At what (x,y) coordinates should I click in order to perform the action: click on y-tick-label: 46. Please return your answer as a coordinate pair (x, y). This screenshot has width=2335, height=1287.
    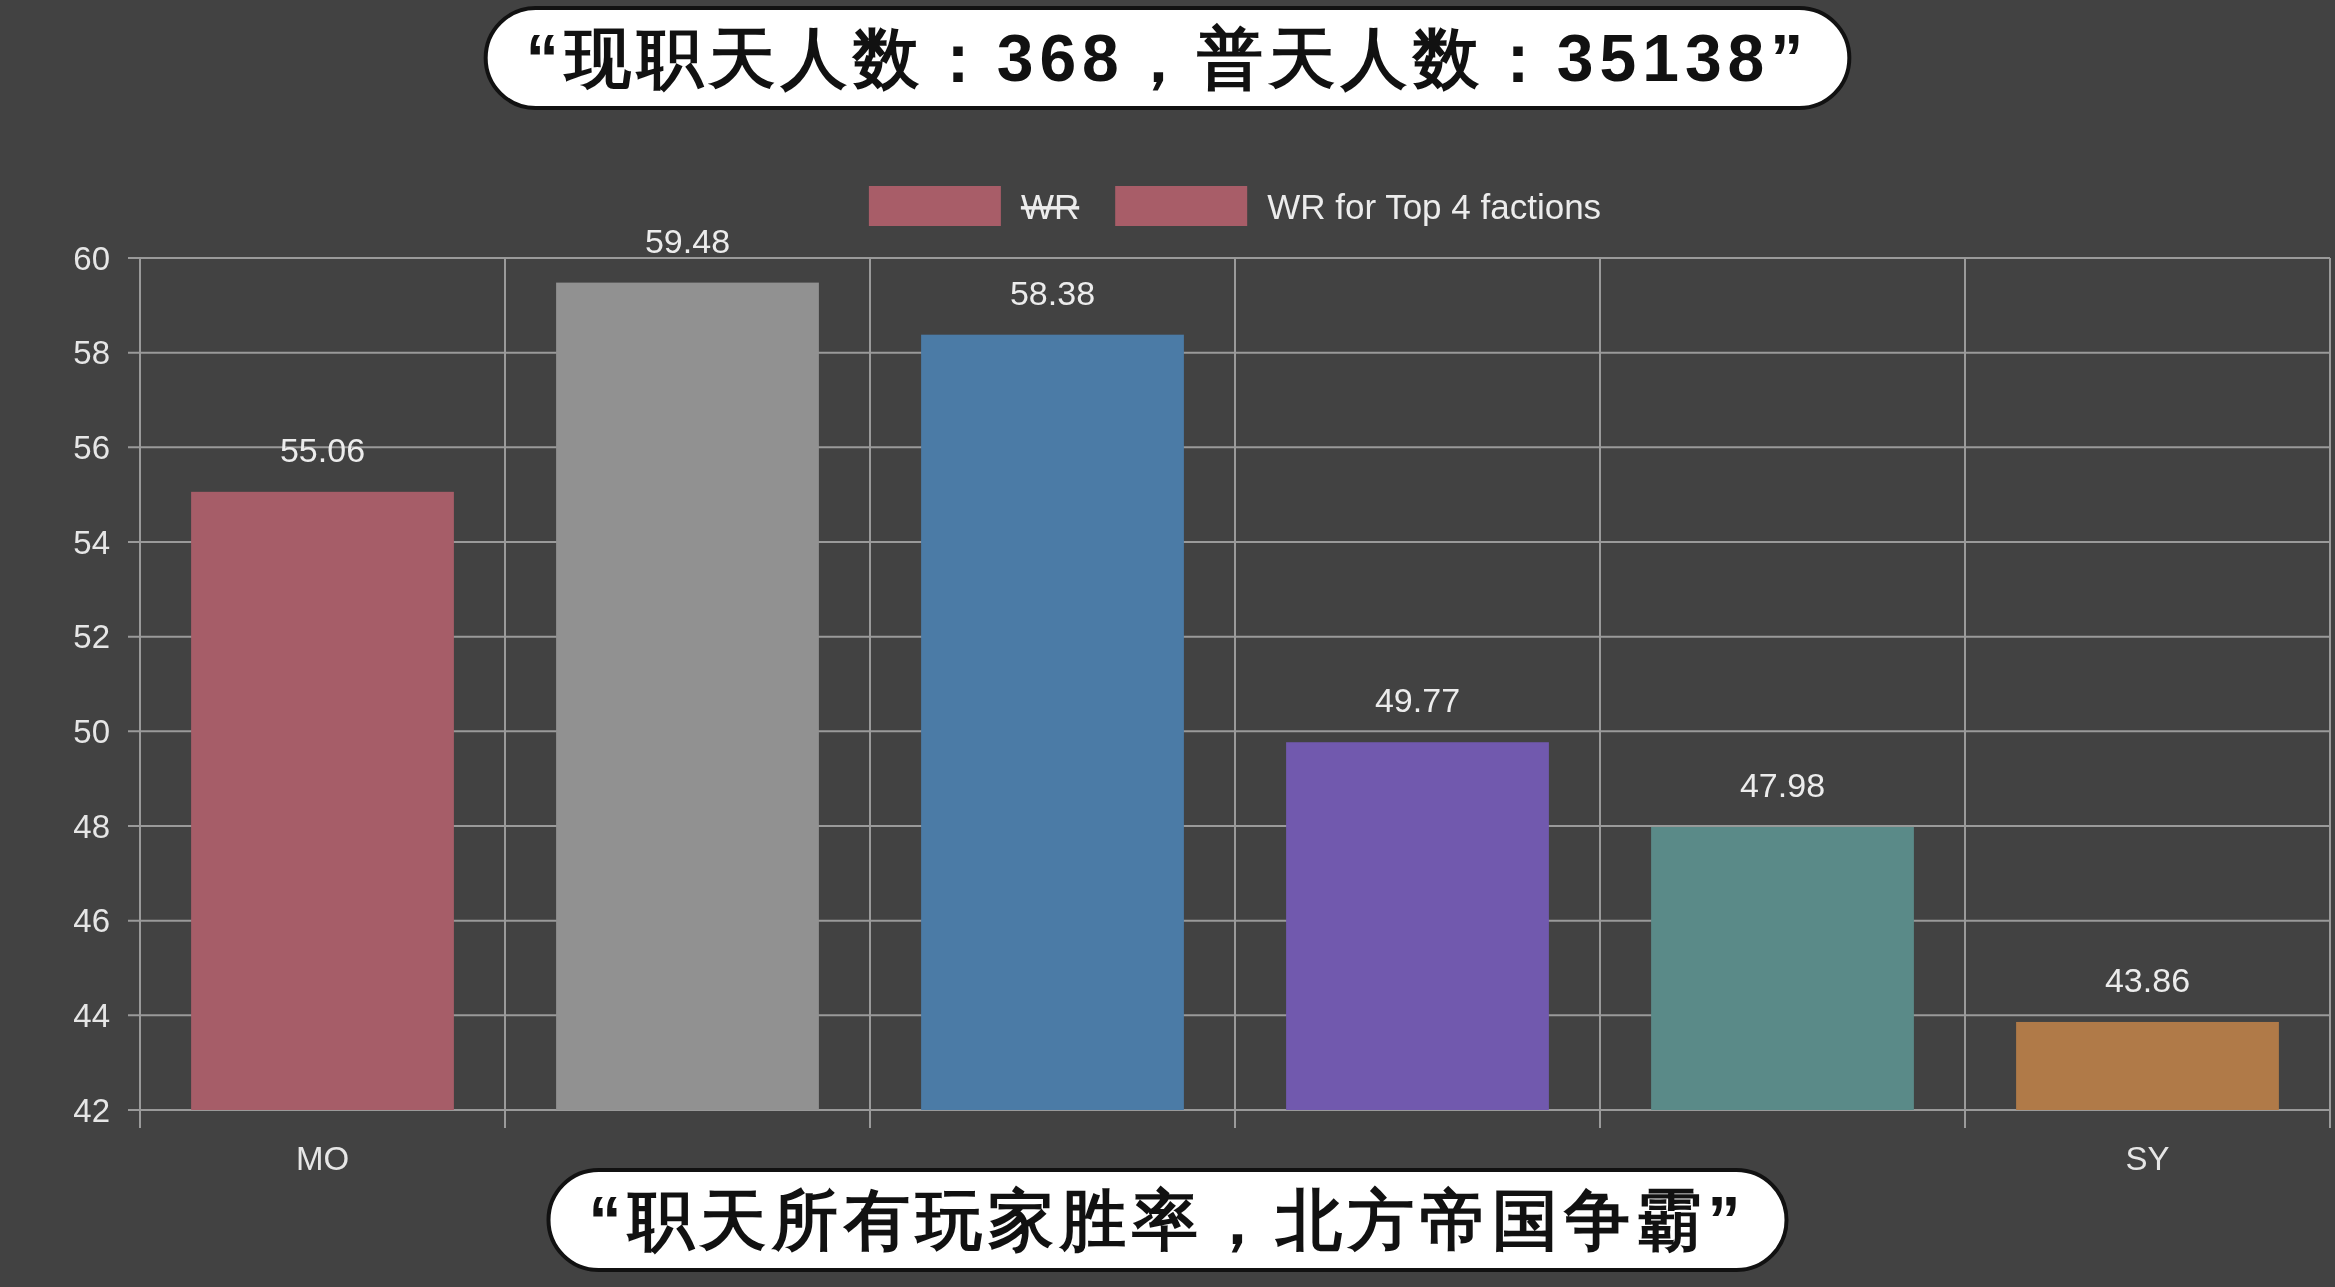
    Looking at the image, I should click on (91, 921).